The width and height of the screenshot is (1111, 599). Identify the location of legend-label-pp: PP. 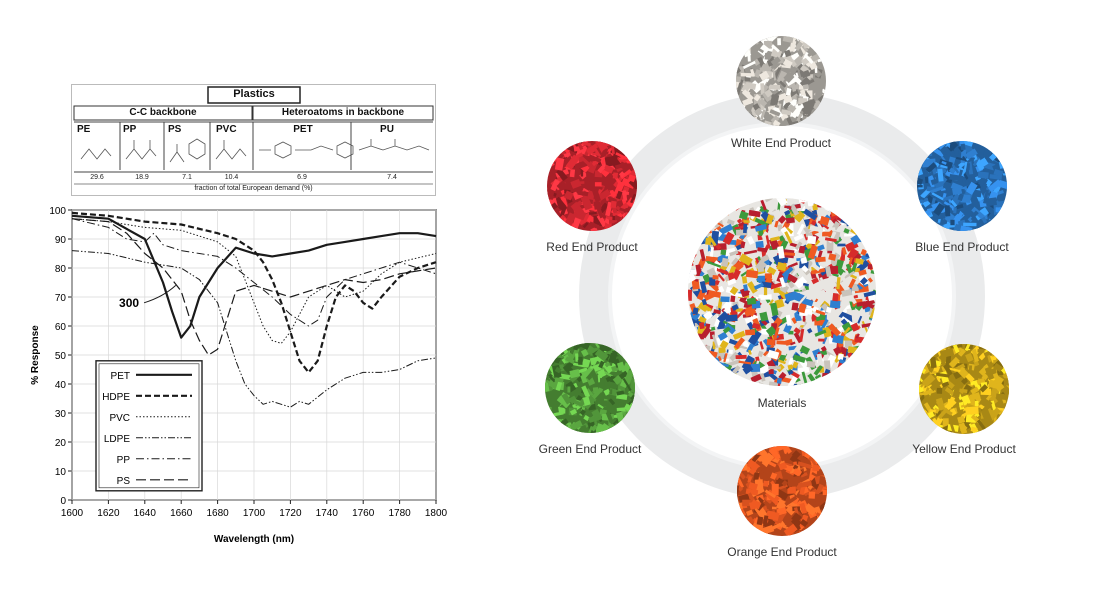
(124, 460).